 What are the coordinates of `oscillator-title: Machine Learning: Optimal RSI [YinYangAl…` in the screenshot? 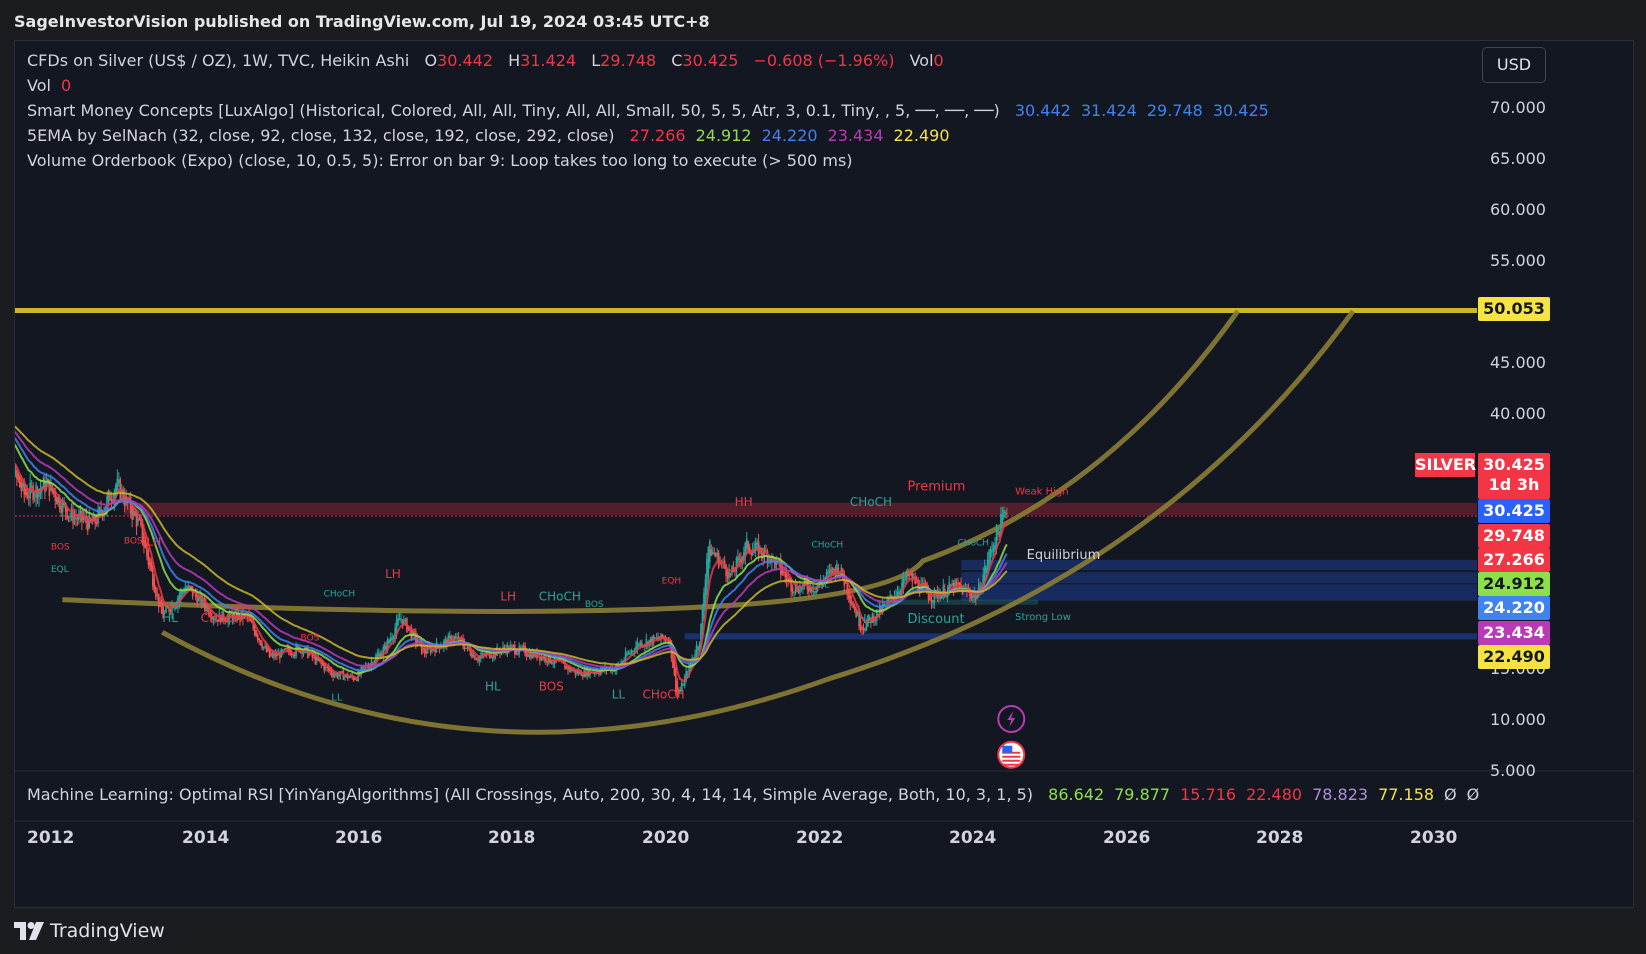 It's located at (530, 794).